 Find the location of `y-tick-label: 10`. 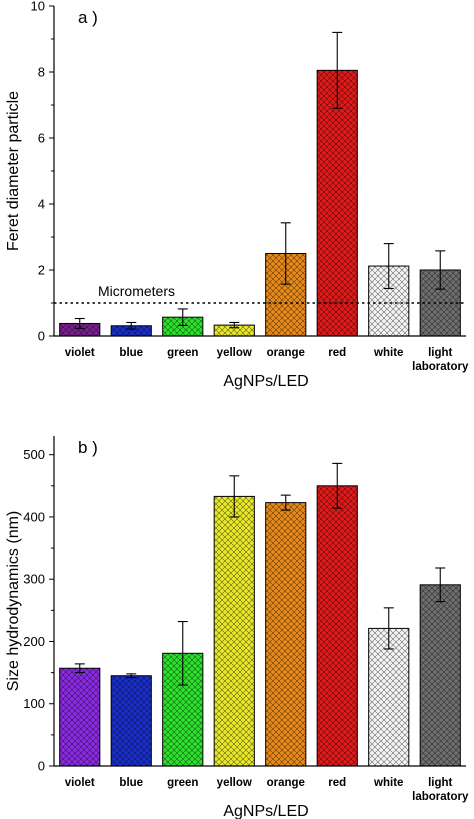

y-tick-label: 10 is located at coordinates (38, 7).